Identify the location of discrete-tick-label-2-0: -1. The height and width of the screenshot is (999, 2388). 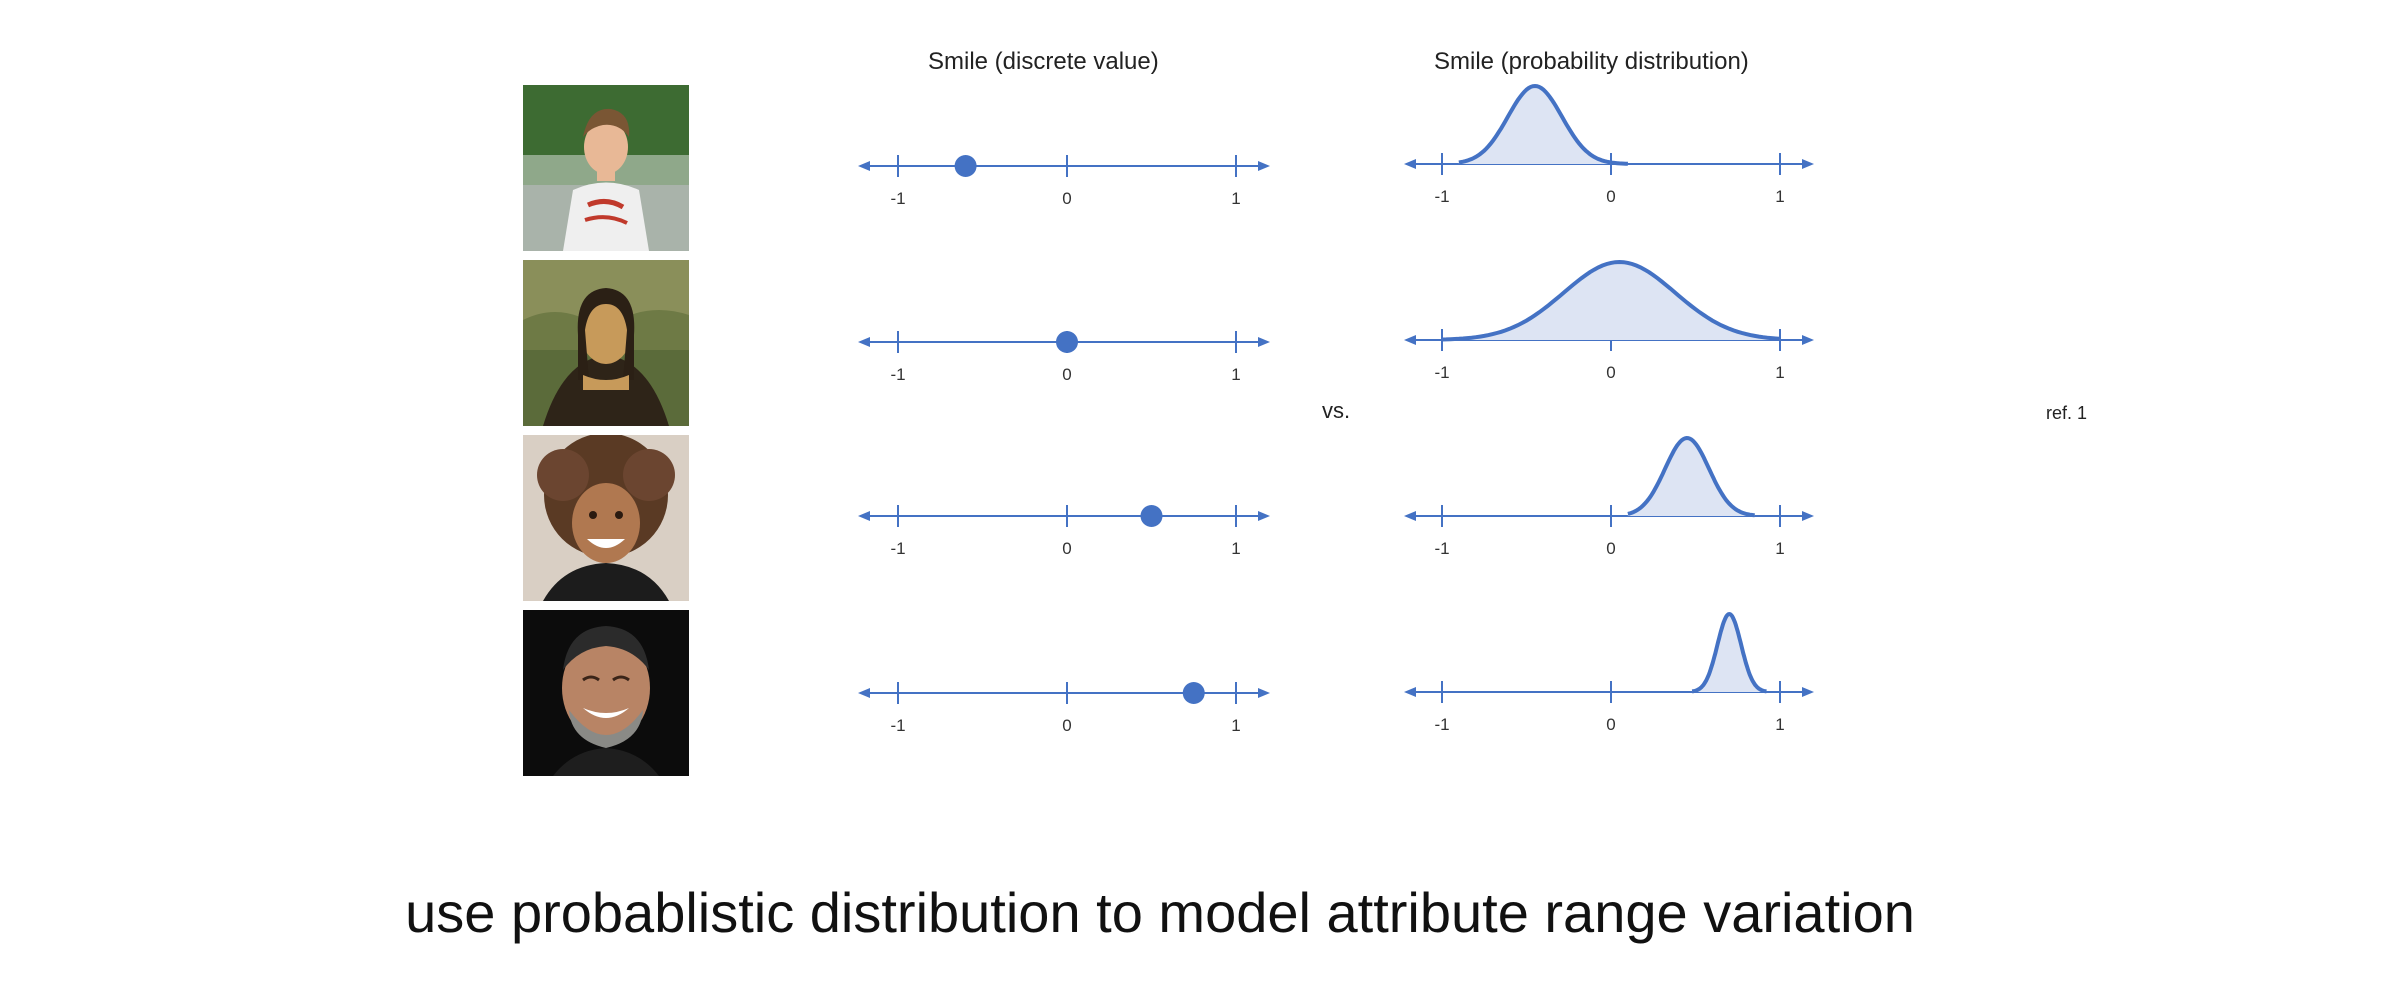
(897, 548).